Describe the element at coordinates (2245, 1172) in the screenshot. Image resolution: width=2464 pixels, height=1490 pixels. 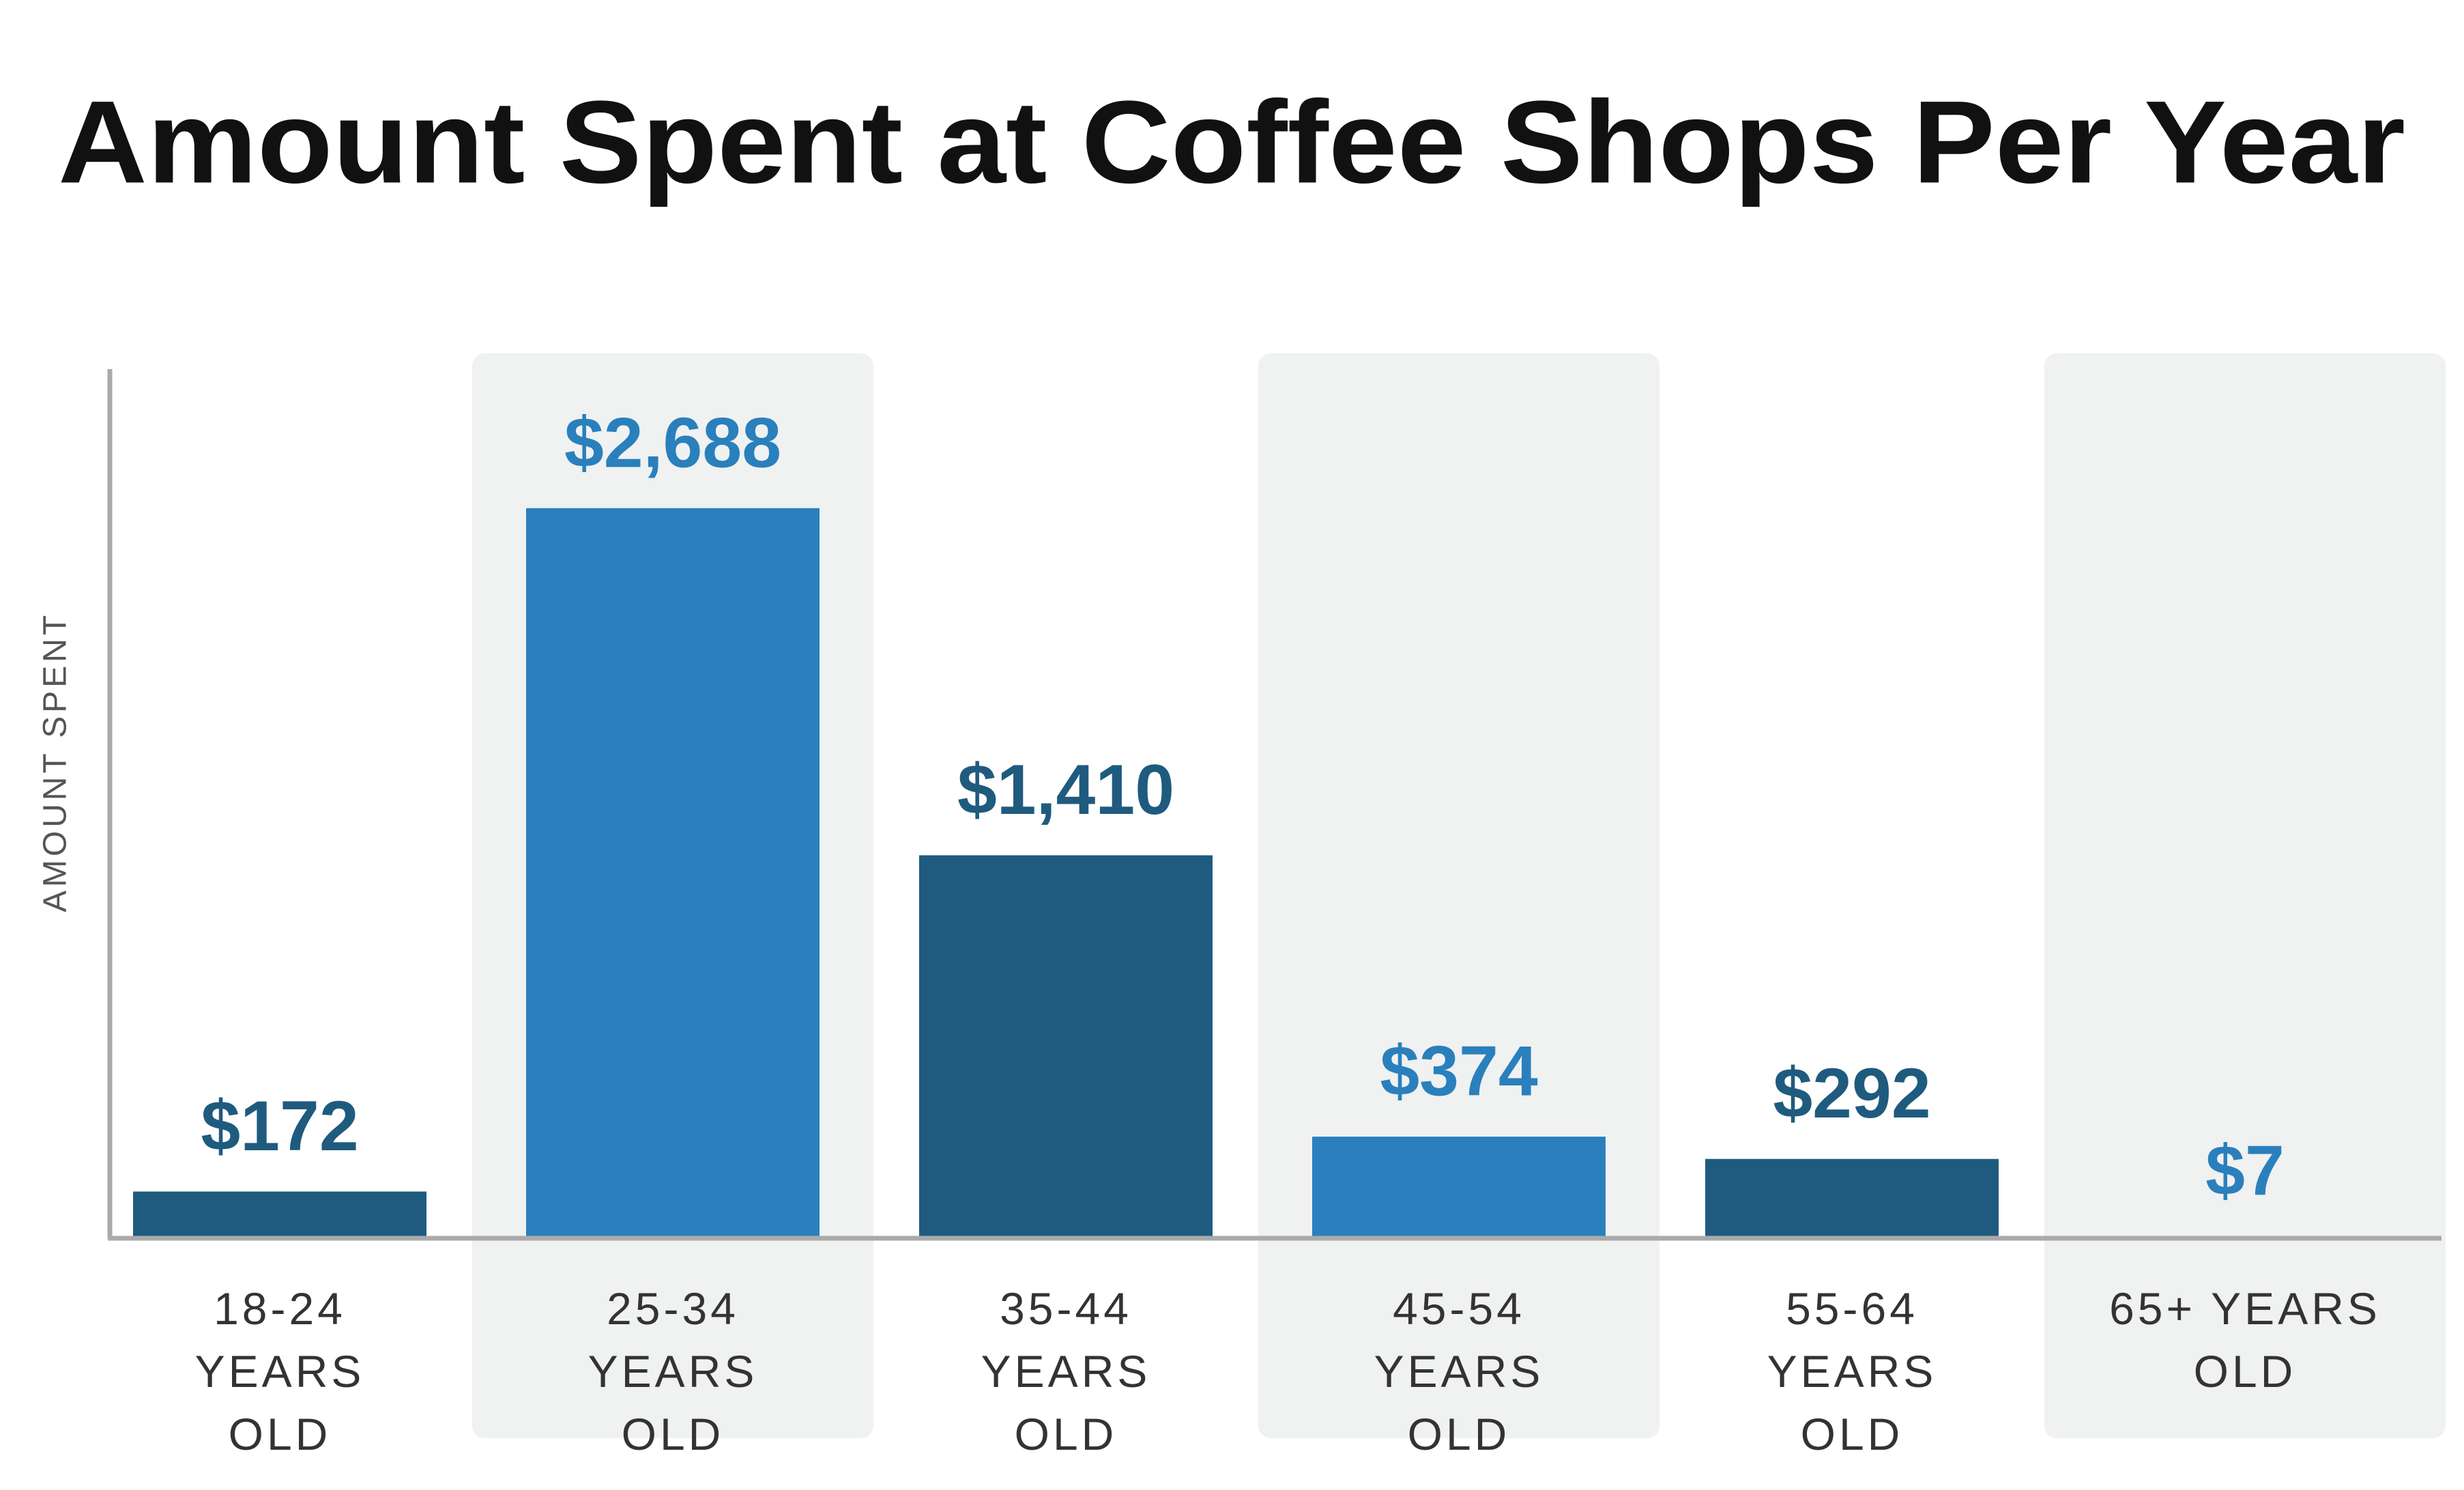
I see `value-label: $7` at that location.